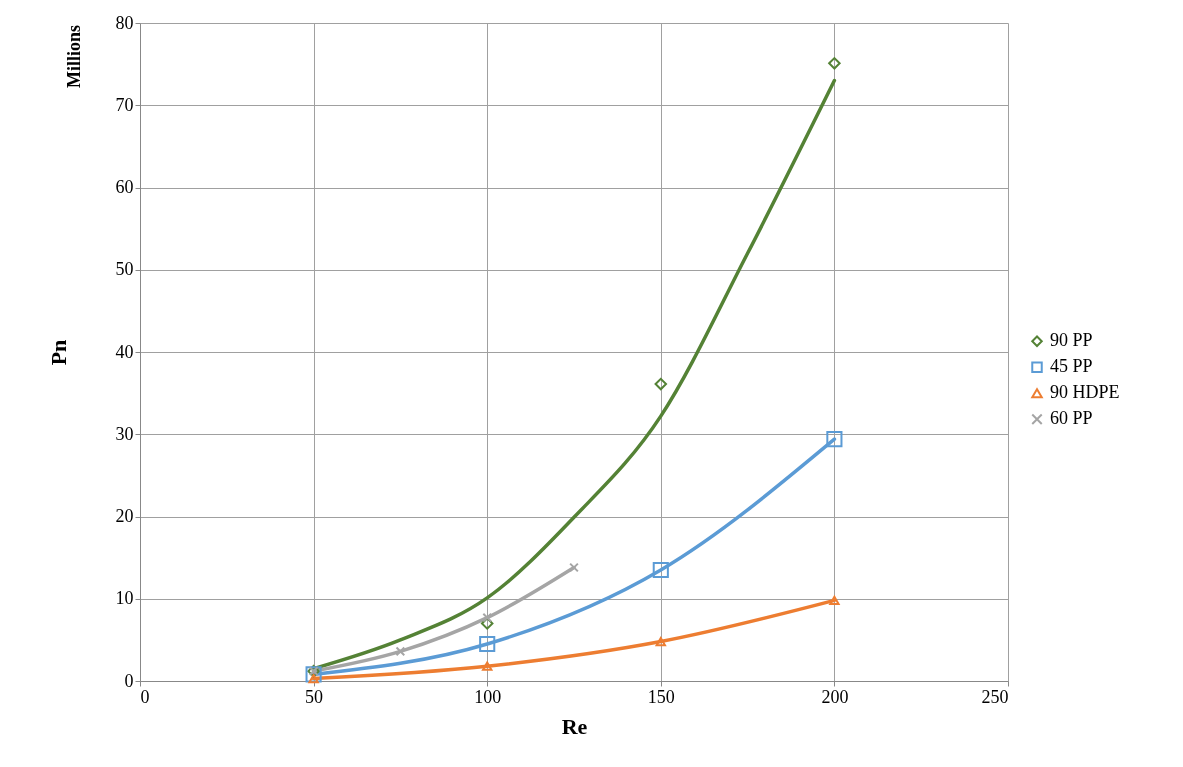 This screenshot has height=767, width=1183. Describe the element at coordinates (124, 269) in the screenshot. I see `y-tick-label: 50` at that location.